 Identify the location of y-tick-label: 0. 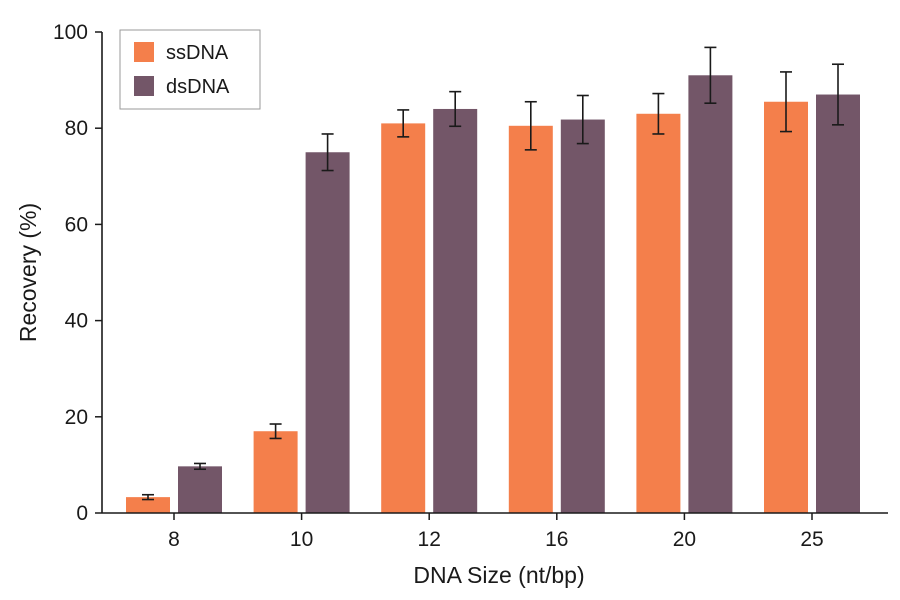
(82, 513).